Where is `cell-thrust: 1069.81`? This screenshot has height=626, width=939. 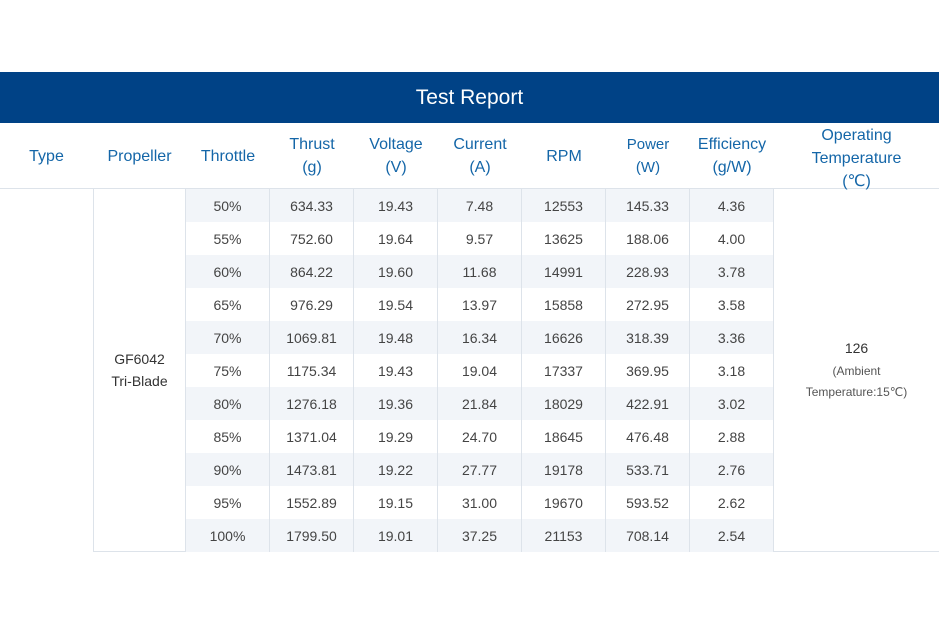 cell-thrust: 1069.81 is located at coordinates (312, 337).